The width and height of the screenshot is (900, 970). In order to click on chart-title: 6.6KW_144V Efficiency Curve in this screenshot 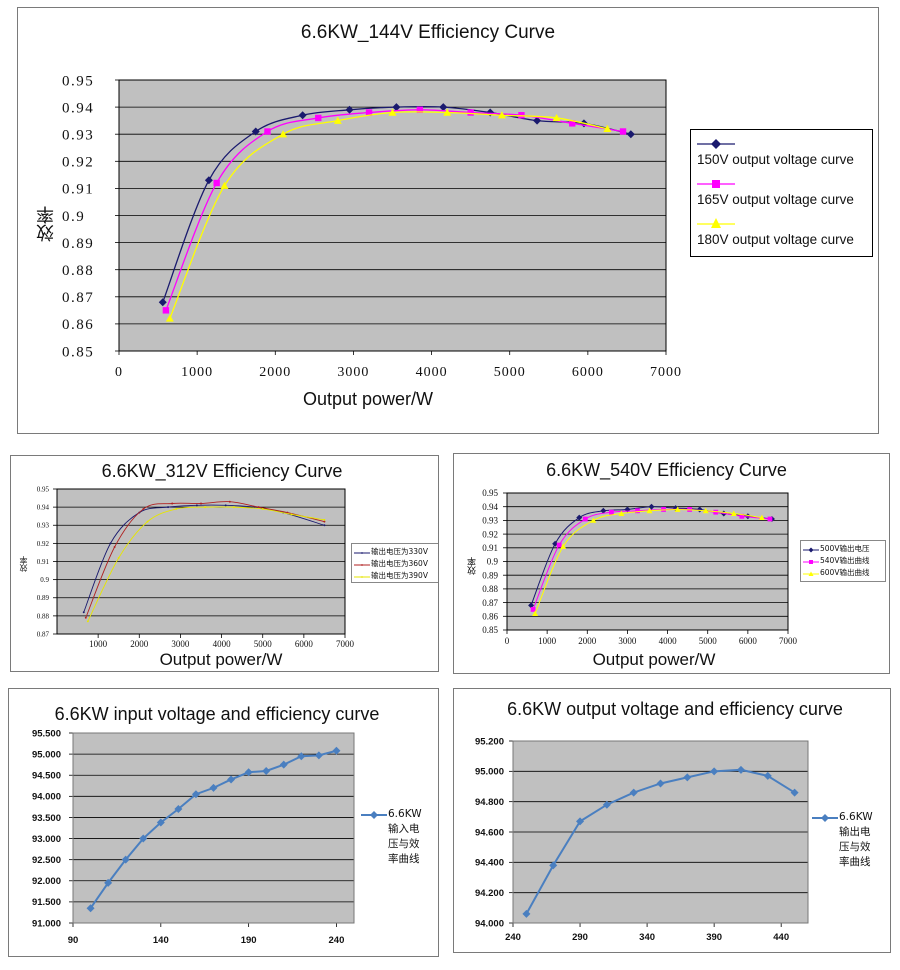, I will do `click(428, 32)`.